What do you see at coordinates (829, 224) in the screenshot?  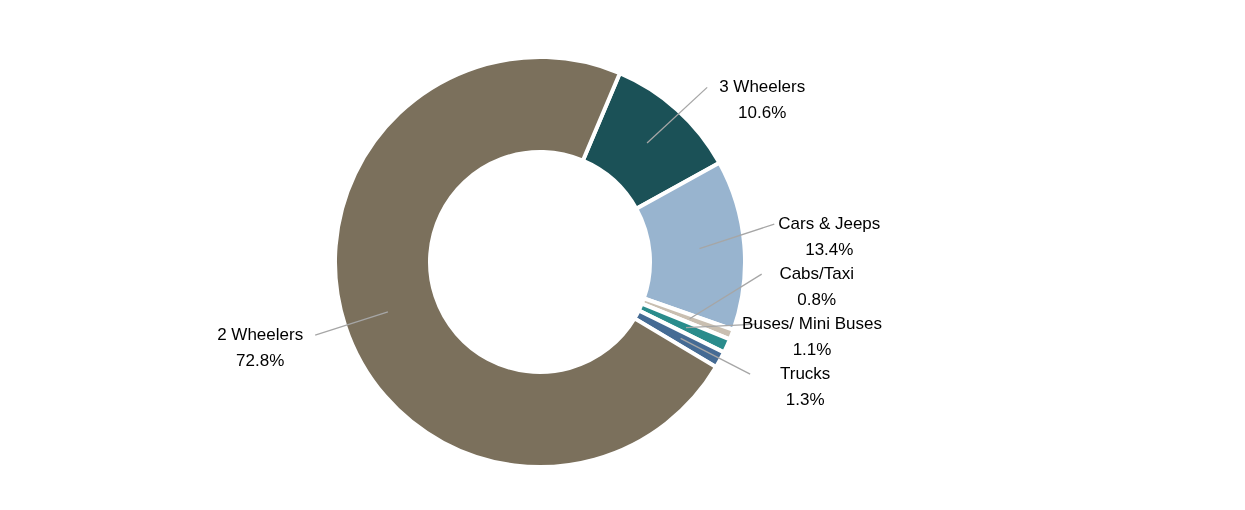 I see `slice-label: Cars & Jeeps` at bounding box center [829, 224].